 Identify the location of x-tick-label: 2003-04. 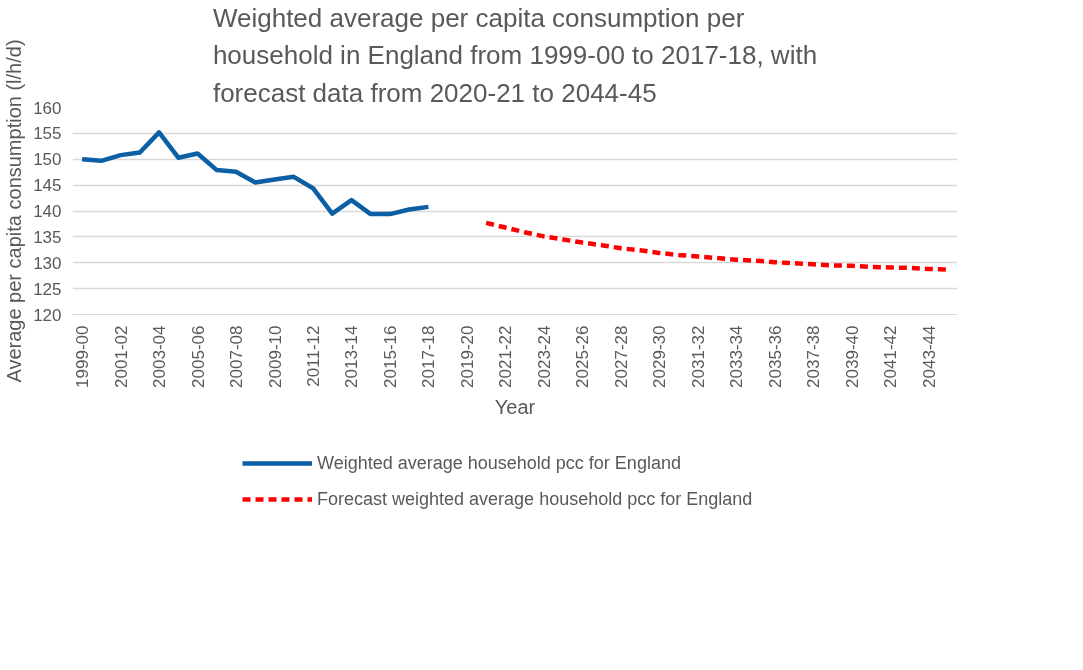
(160, 356).